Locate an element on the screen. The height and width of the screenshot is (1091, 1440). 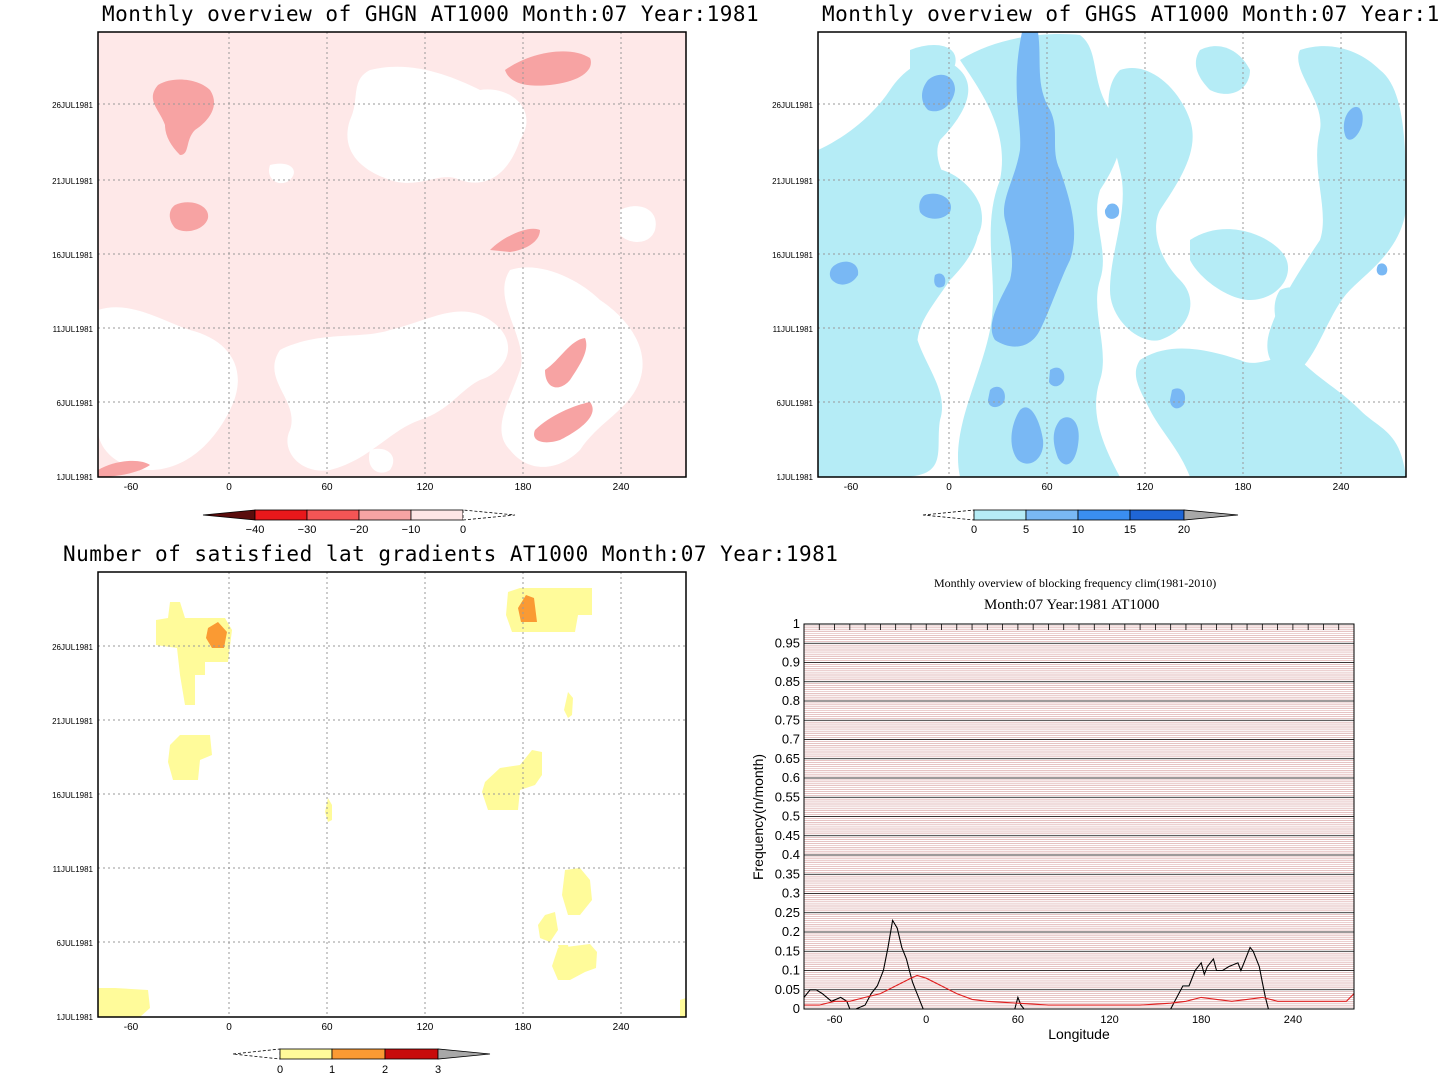
colorbar-label: 5 is located at coordinates (1026, 530).